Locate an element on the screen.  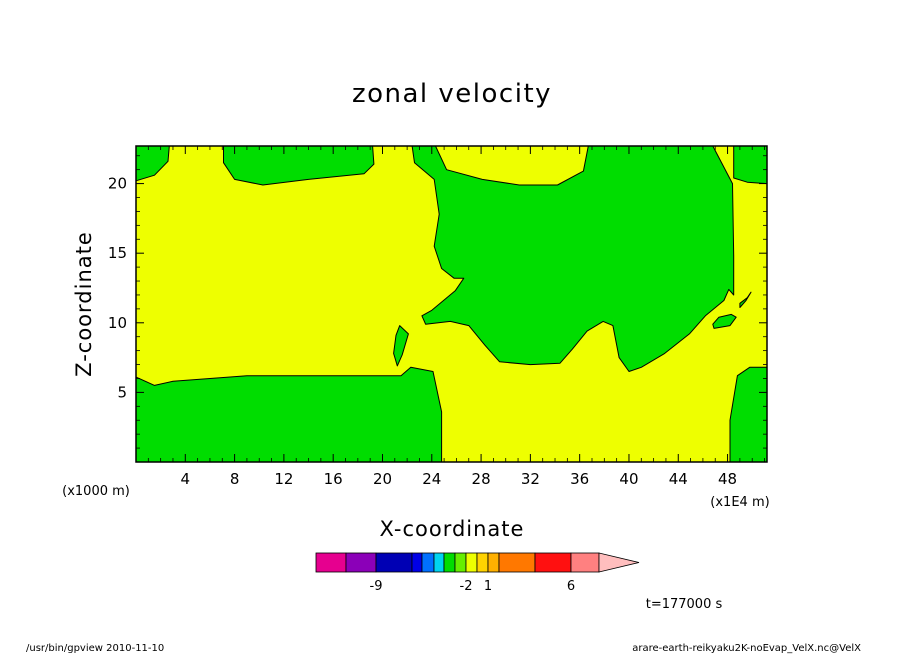
x-tick-label: 8 is located at coordinates (235, 479).